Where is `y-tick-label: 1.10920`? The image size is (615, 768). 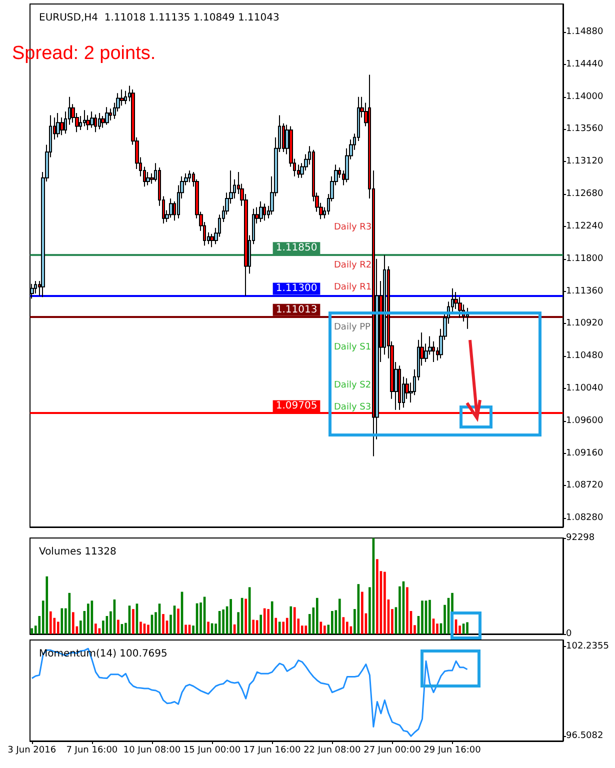
y-tick-label: 1.10920 is located at coordinates (585, 323).